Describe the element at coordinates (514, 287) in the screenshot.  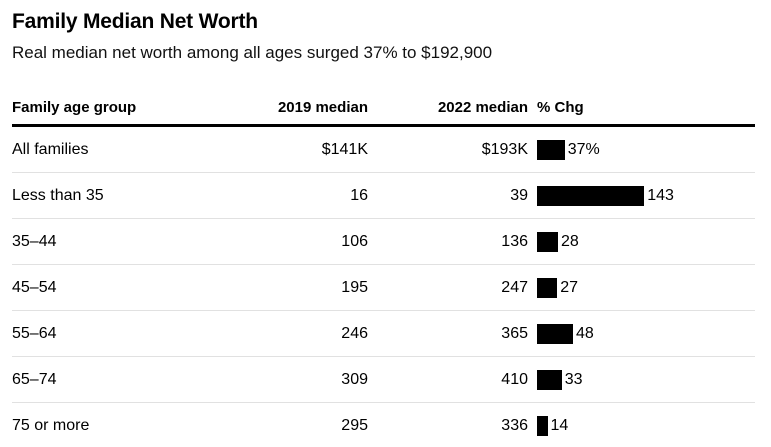
I see `median-2022-value: 247` at that location.